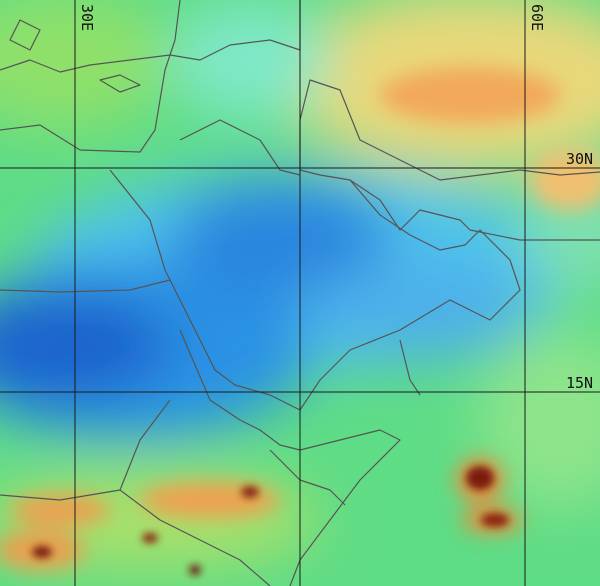 The height and width of the screenshot is (586, 600). I want to click on longitude-label: 30E, so click(87, 17).